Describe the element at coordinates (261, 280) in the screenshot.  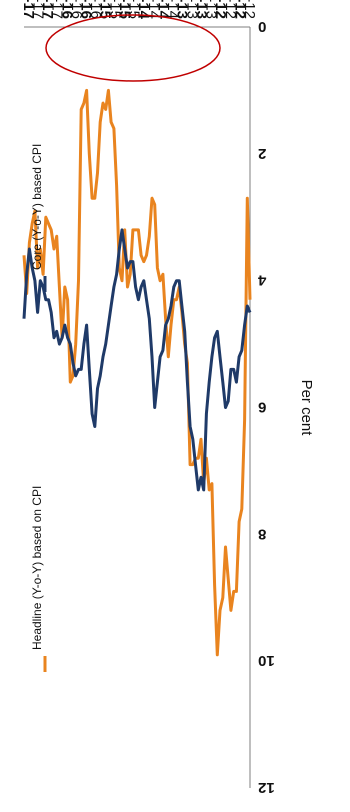
I see `y-tick-label: 4` at that location.